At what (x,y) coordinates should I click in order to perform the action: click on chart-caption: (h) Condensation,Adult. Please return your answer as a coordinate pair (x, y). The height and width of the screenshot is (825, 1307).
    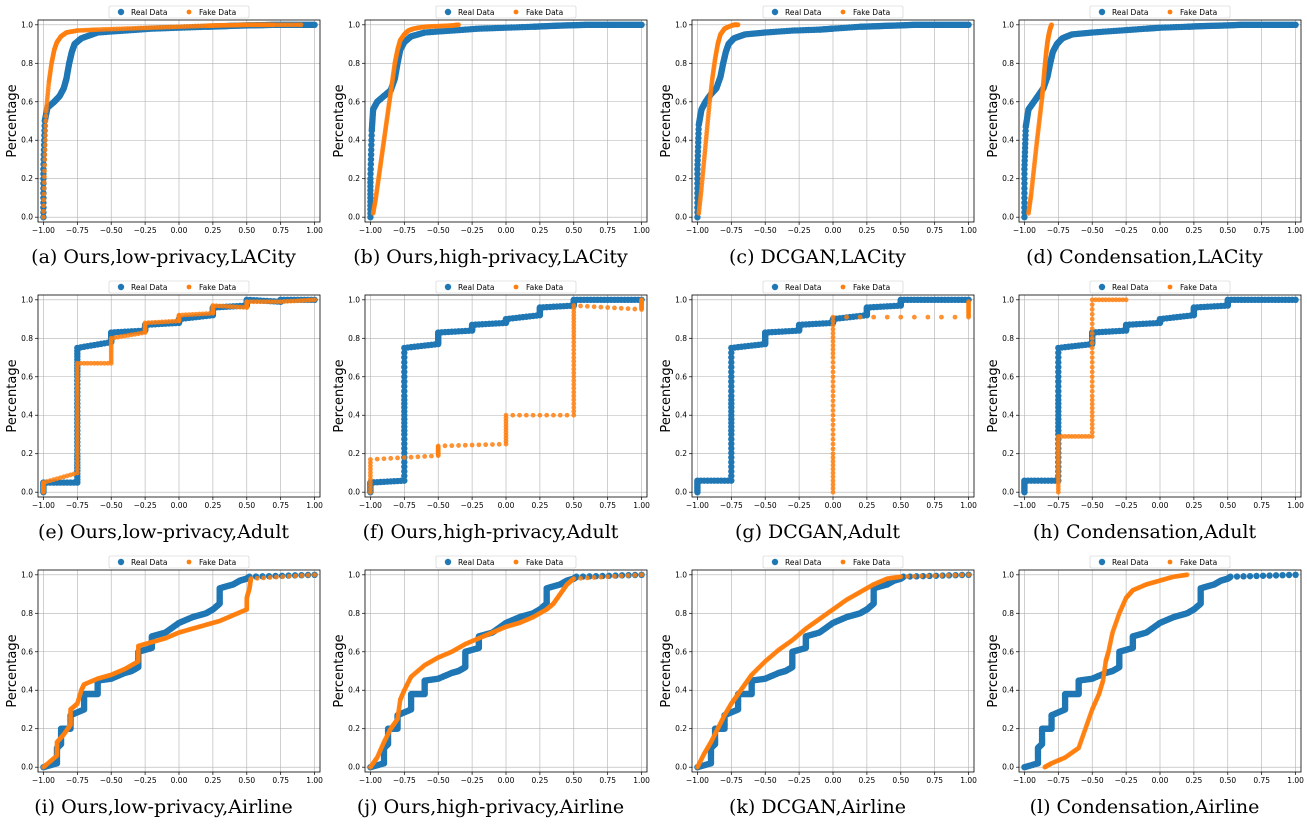
    Looking at the image, I should click on (1144, 532).